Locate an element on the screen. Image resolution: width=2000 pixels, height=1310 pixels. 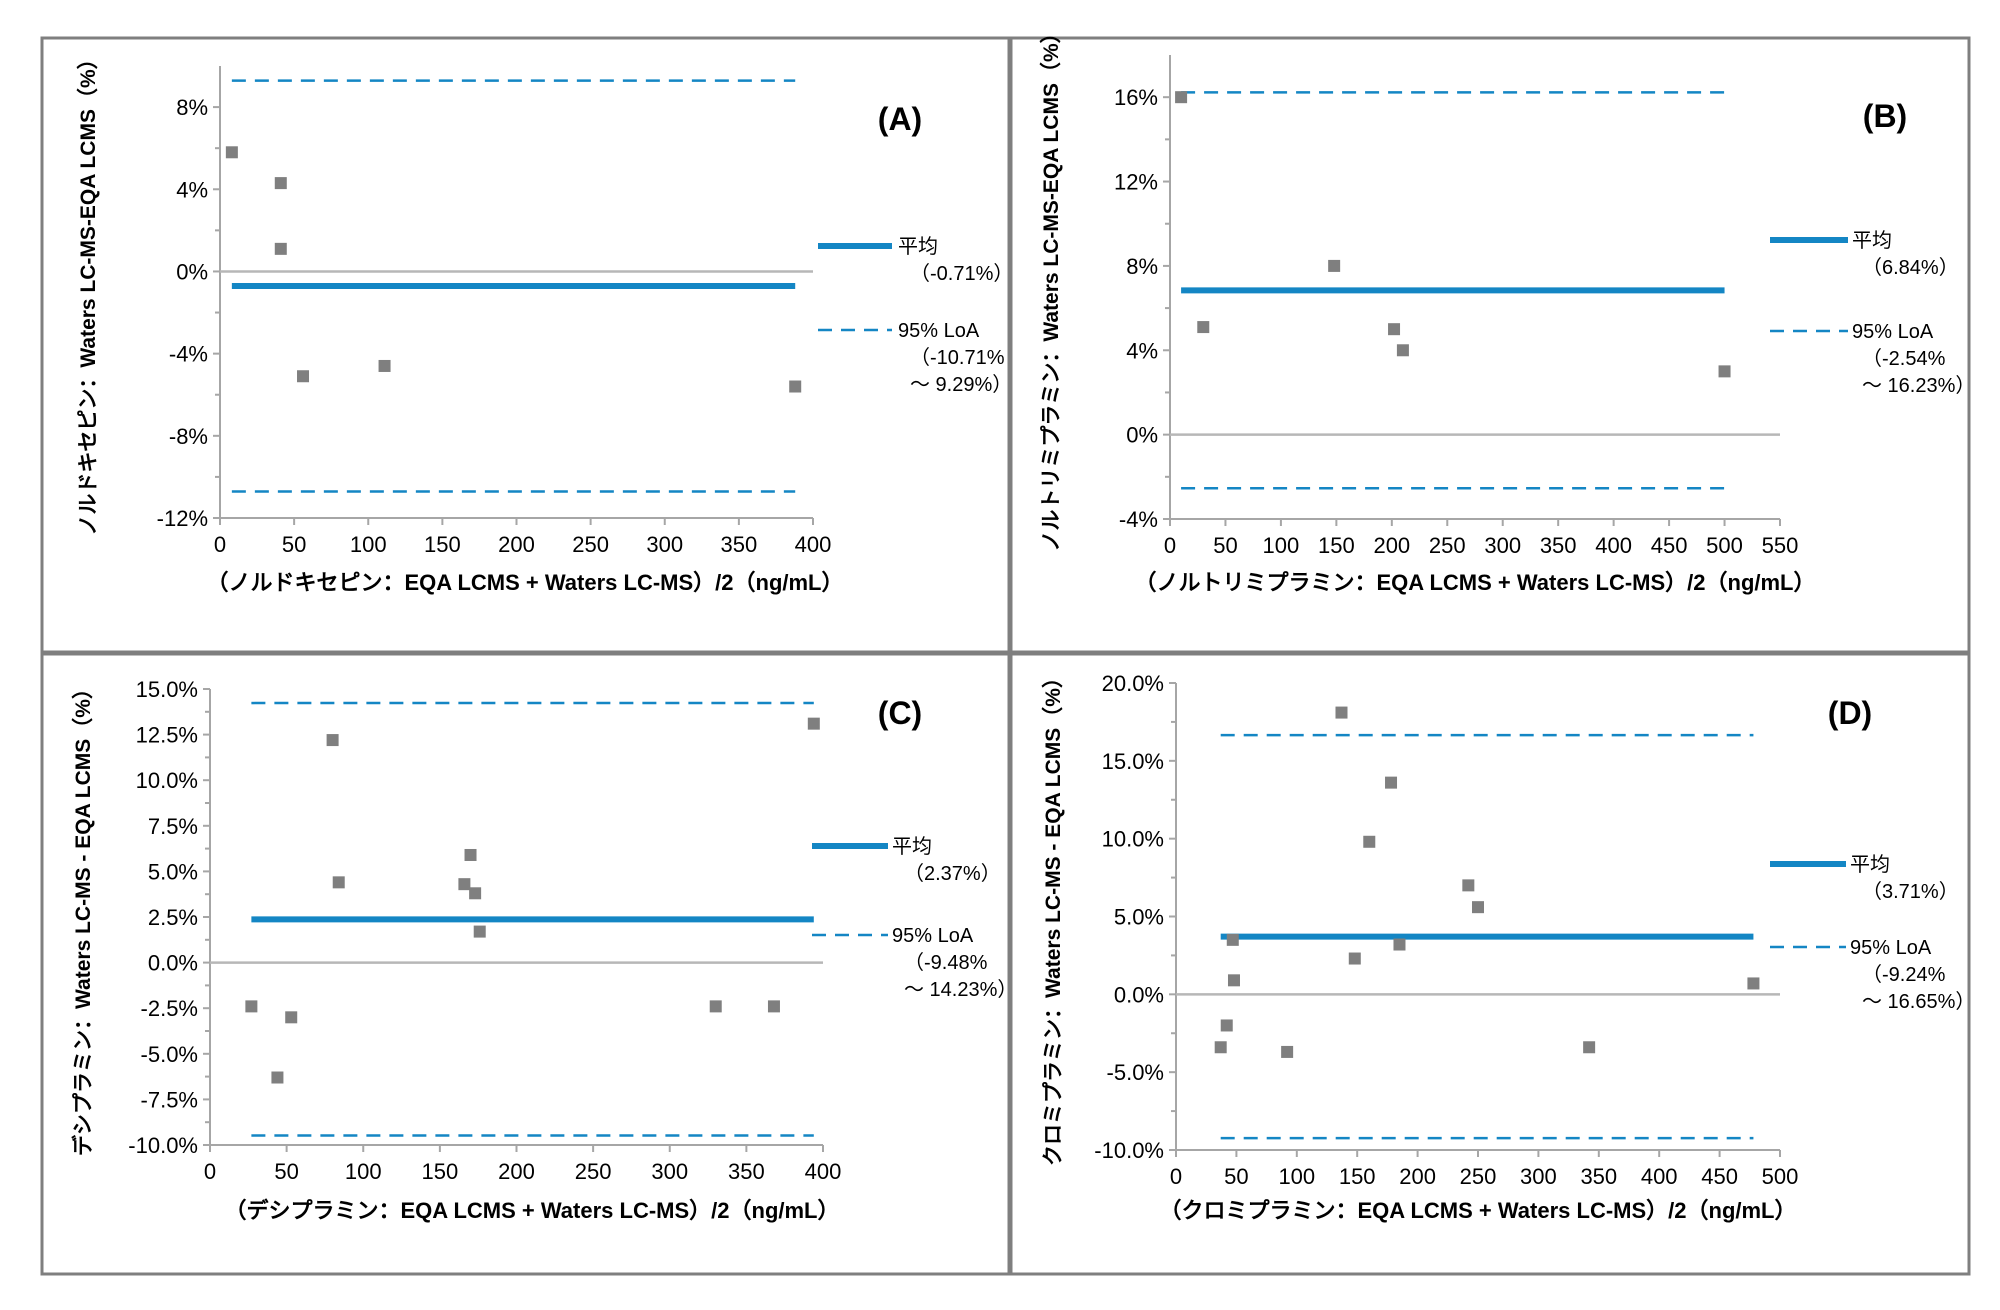
y-tick-label: -8% is located at coordinates (188, 436).